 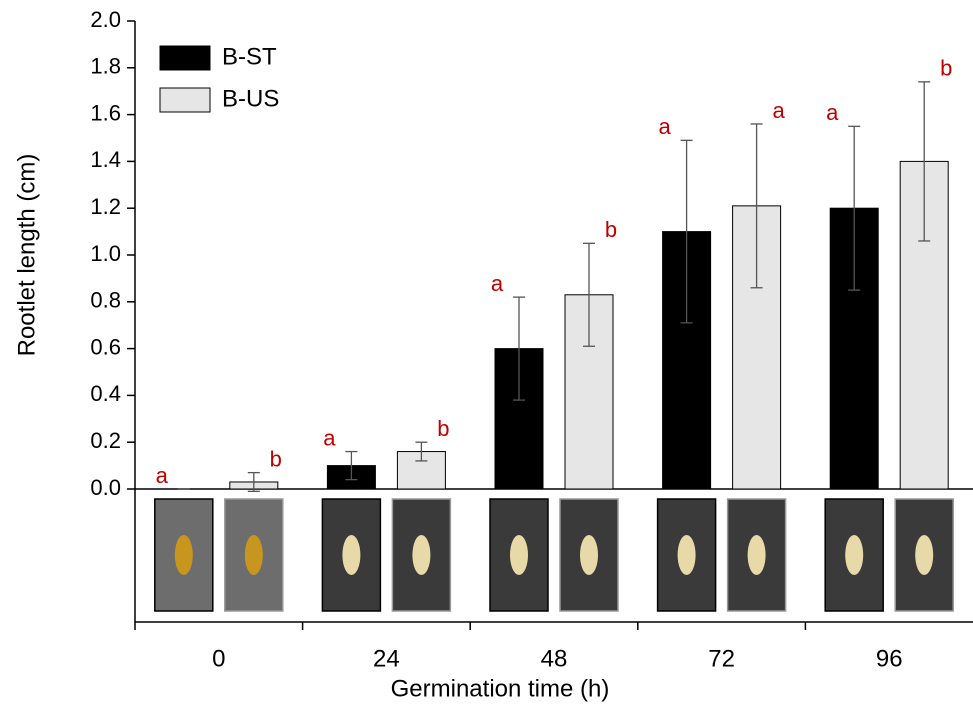 I want to click on y-tick-label: 2.0, so click(x=105, y=19).